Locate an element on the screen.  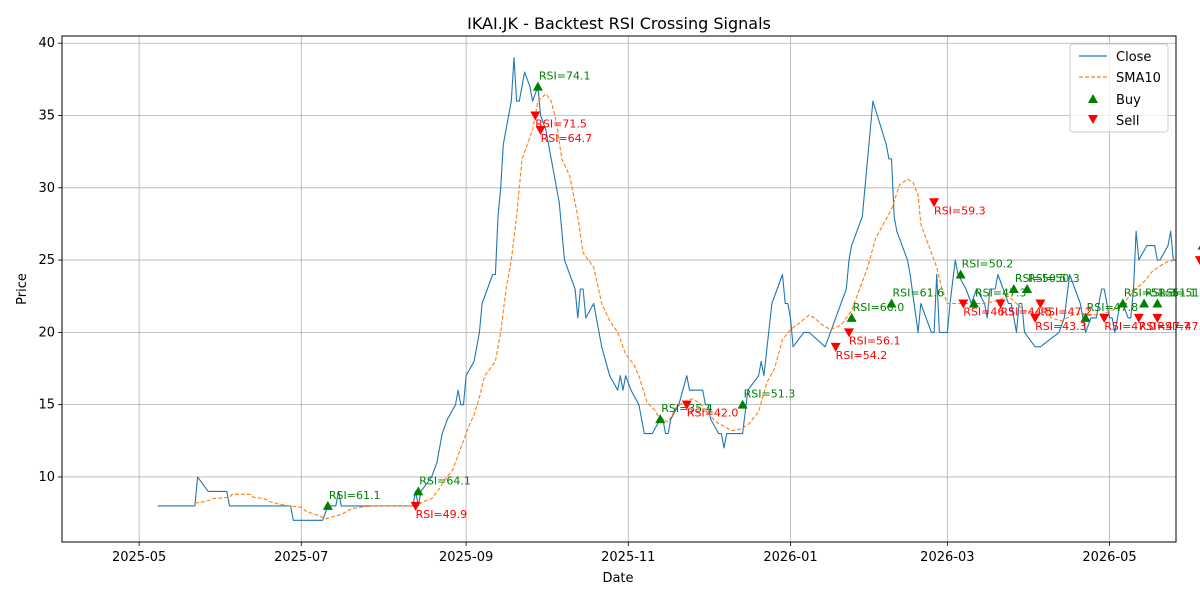
y-tick-label: 40 is located at coordinates (46, 43).